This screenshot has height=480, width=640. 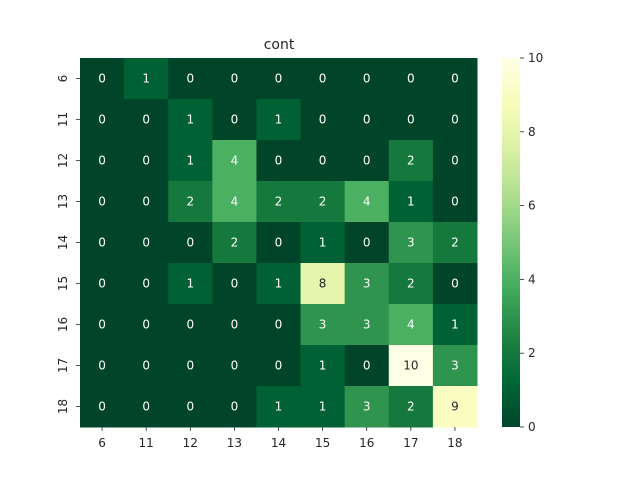 I want to click on x-tick-label: 6, so click(x=102, y=443).